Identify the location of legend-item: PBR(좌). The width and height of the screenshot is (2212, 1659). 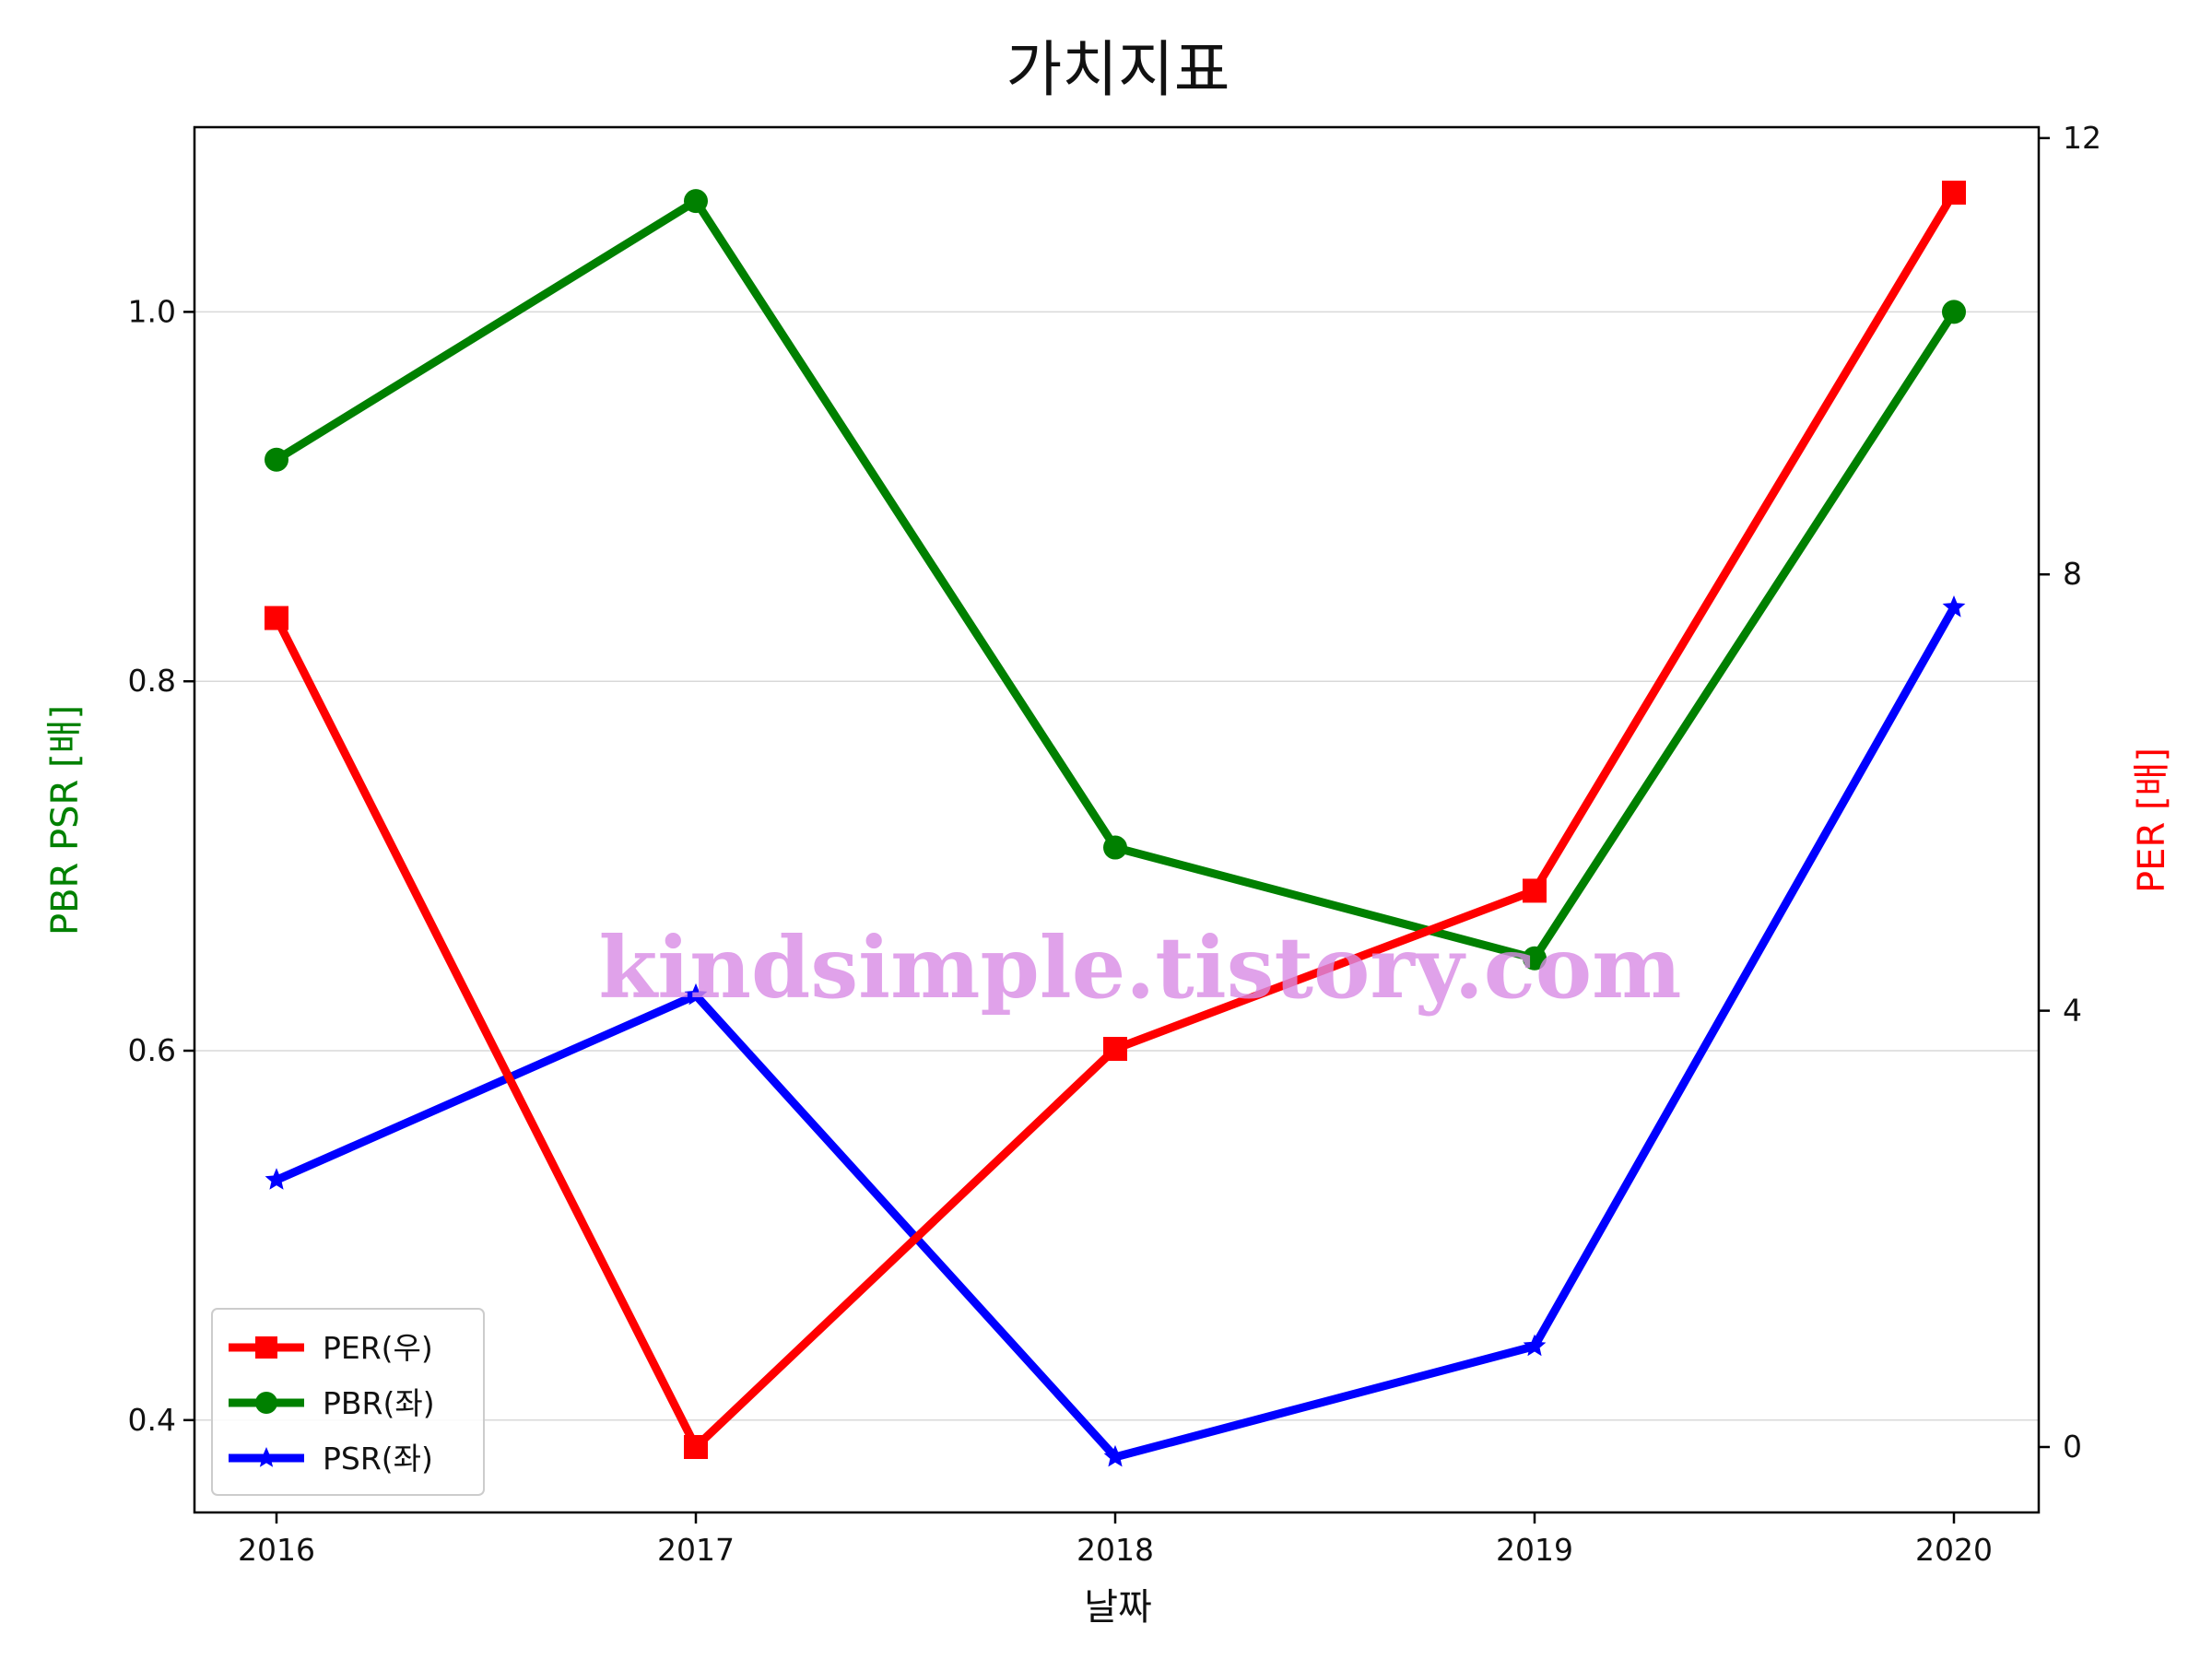
(332, 1403).